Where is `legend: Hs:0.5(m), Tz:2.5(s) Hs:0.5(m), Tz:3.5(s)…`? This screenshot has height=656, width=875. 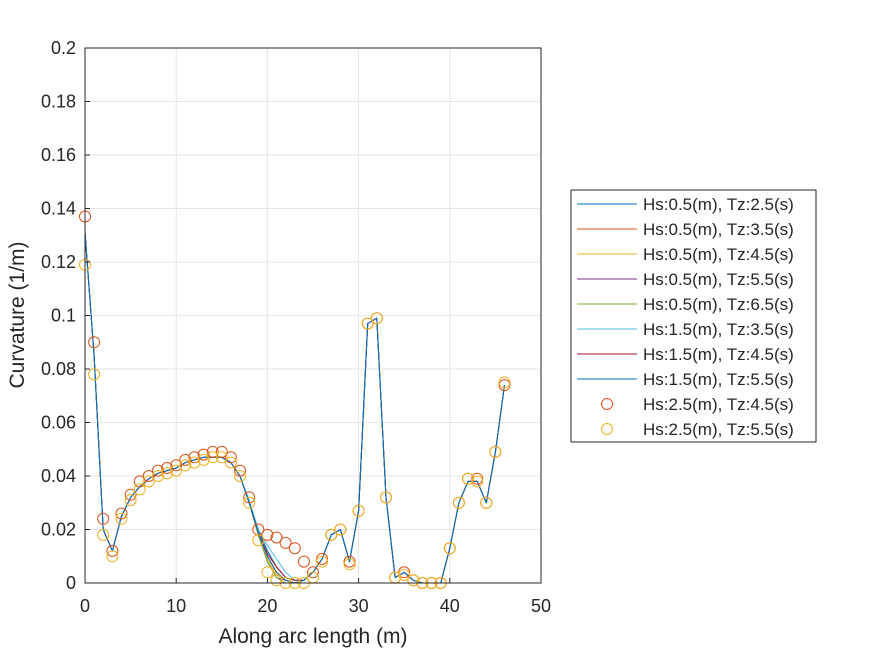
legend: Hs:0.5(m), Tz:2.5(s) Hs:0.5(m), Tz:3.5(s)… is located at coordinates (693, 316).